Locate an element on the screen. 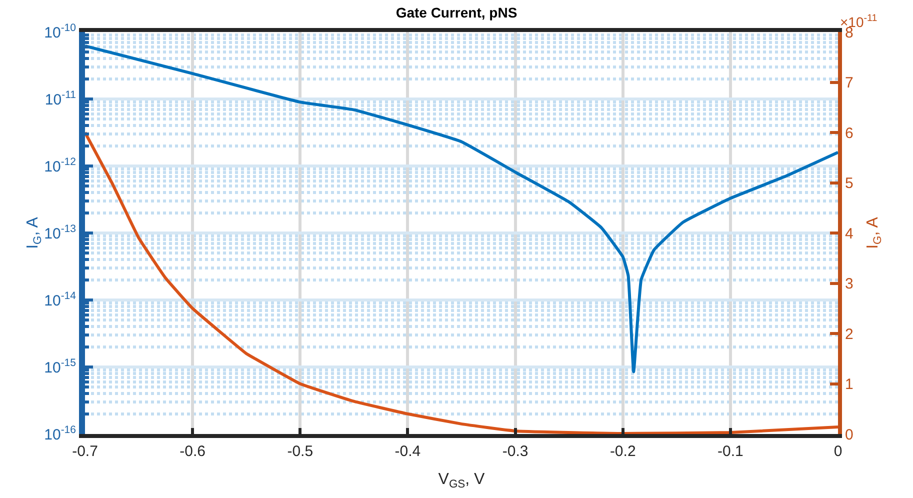  y2-tick-label: 0 is located at coordinates (849, 435).